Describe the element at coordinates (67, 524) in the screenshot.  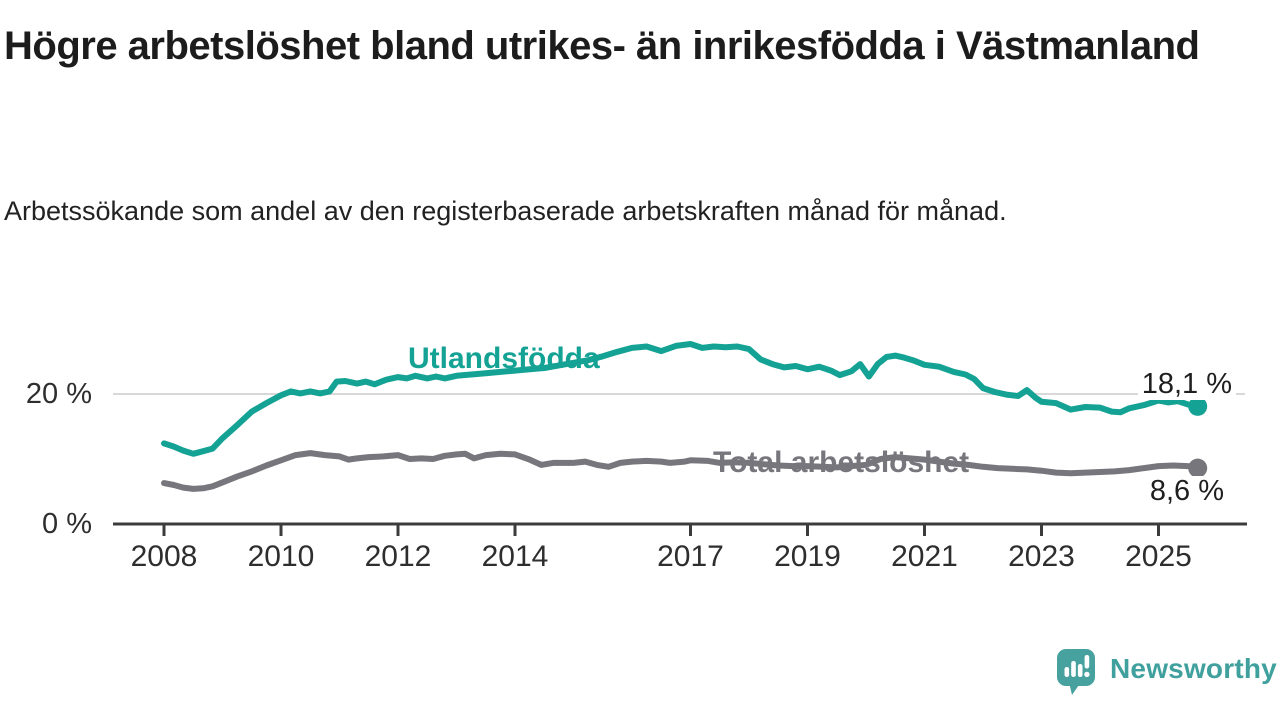
I see `y-axis-tick-label-0: 0 %` at that location.